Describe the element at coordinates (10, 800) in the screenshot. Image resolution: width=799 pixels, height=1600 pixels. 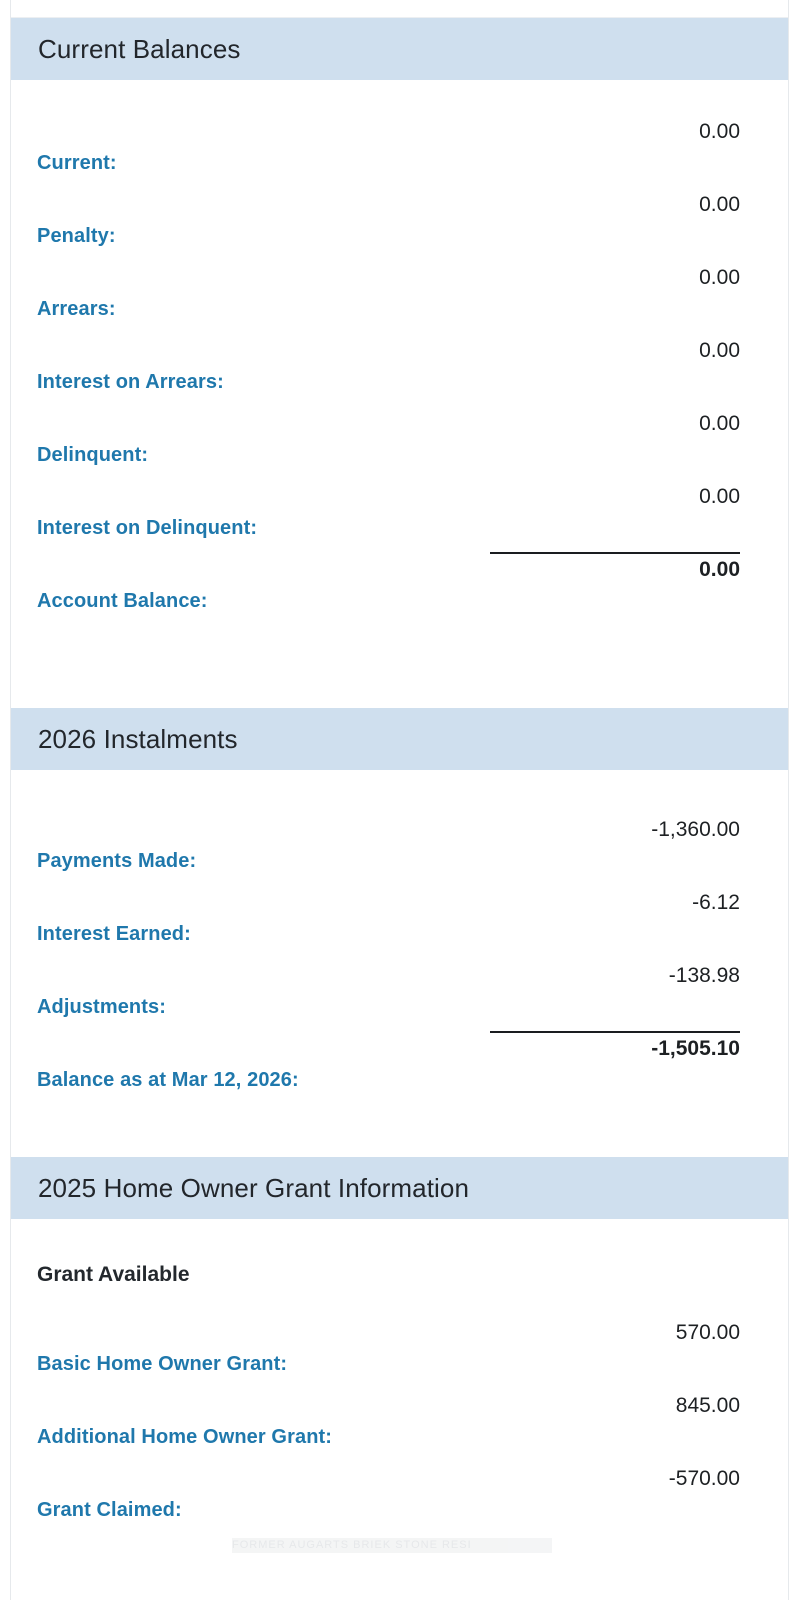
I see `card-left-border` at that location.